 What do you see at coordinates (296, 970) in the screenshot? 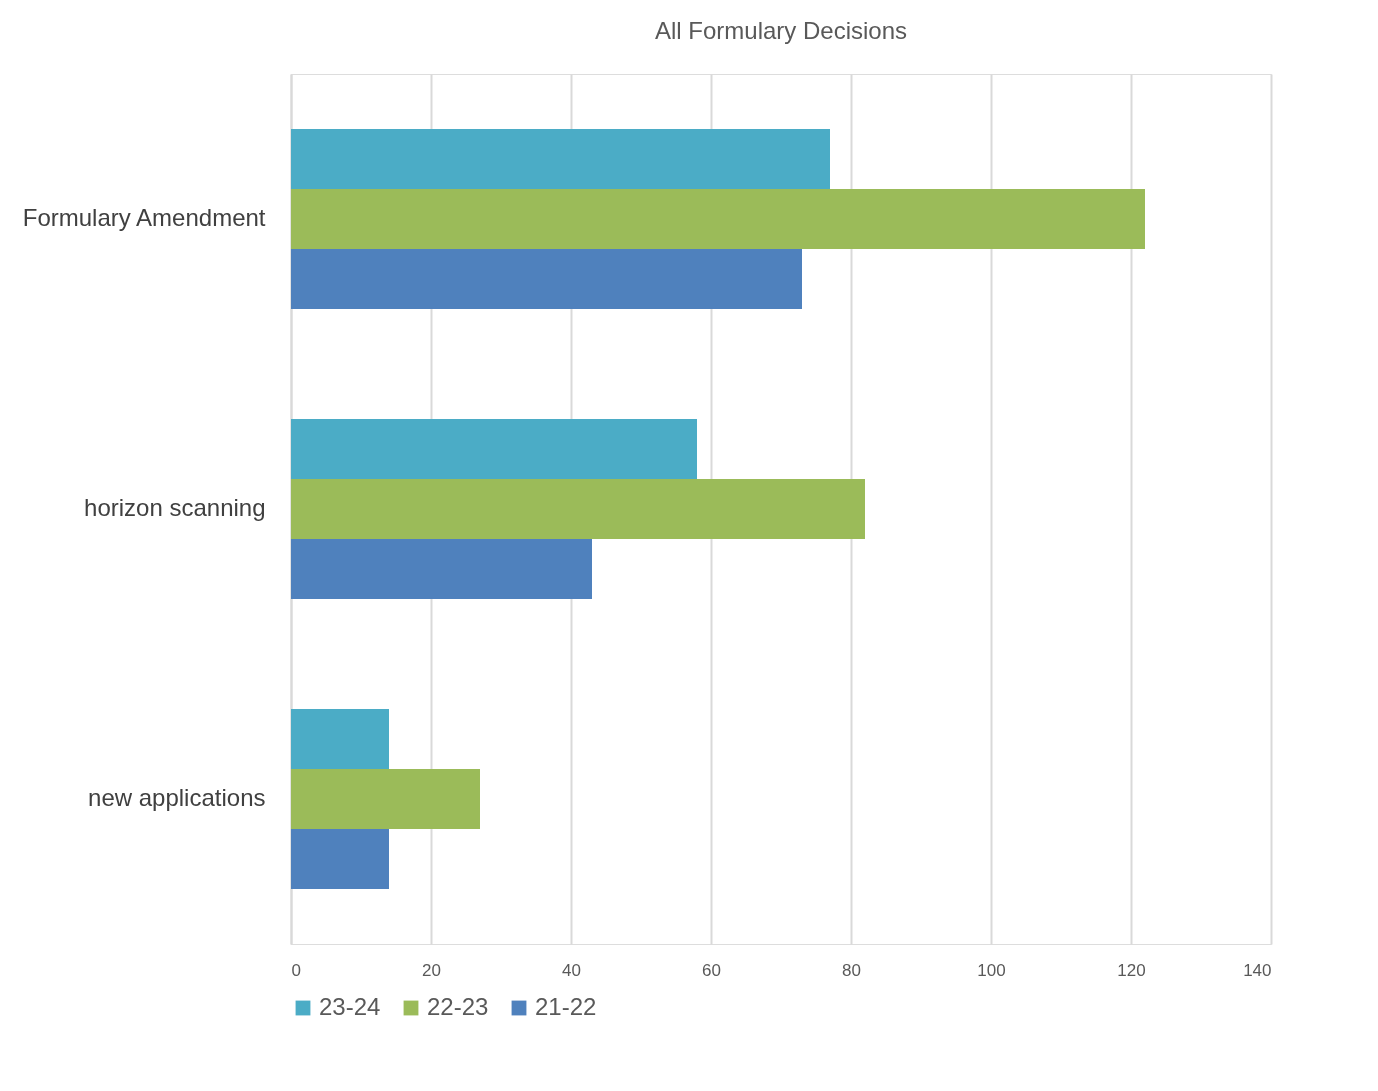
I see `x-tick-label: 0` at bounding box center [296, 970].